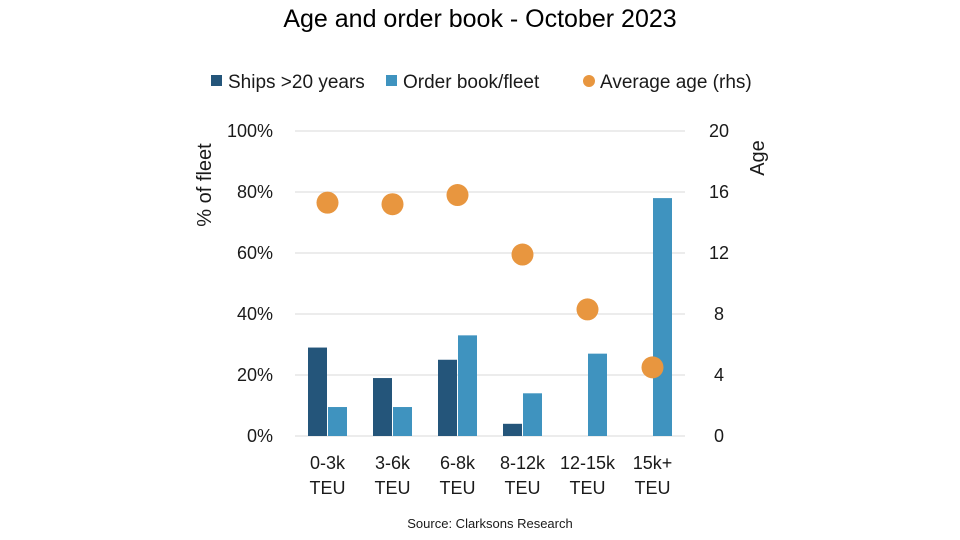 The image size is (960, 540). I want to click on y-axis-right-ticks: 0 4 8 12 16 20, so click(719, 283).